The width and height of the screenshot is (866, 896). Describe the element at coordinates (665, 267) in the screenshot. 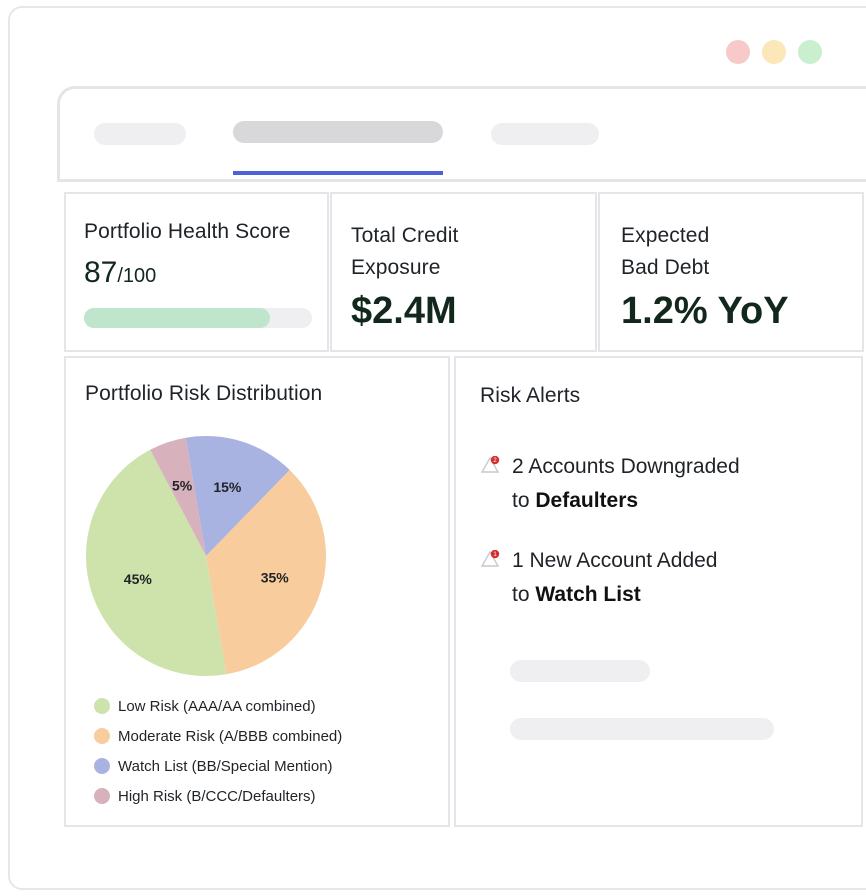

I see `bad-debt-title-line2: Bad Debt` at that location.